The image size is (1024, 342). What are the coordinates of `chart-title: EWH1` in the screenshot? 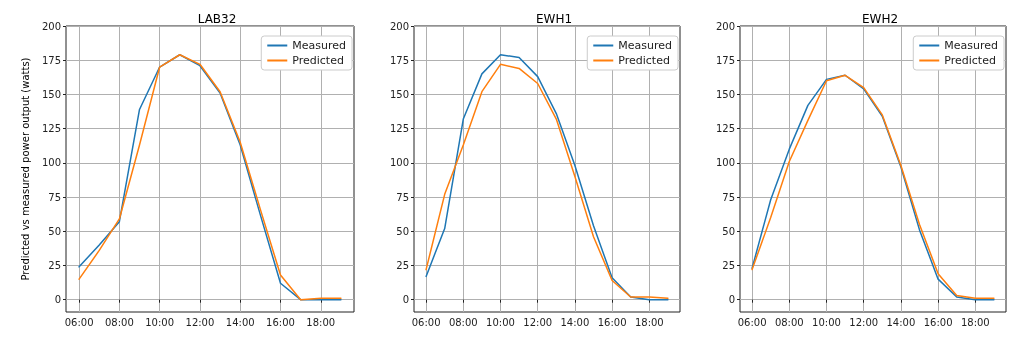 It's located at (554, 19).